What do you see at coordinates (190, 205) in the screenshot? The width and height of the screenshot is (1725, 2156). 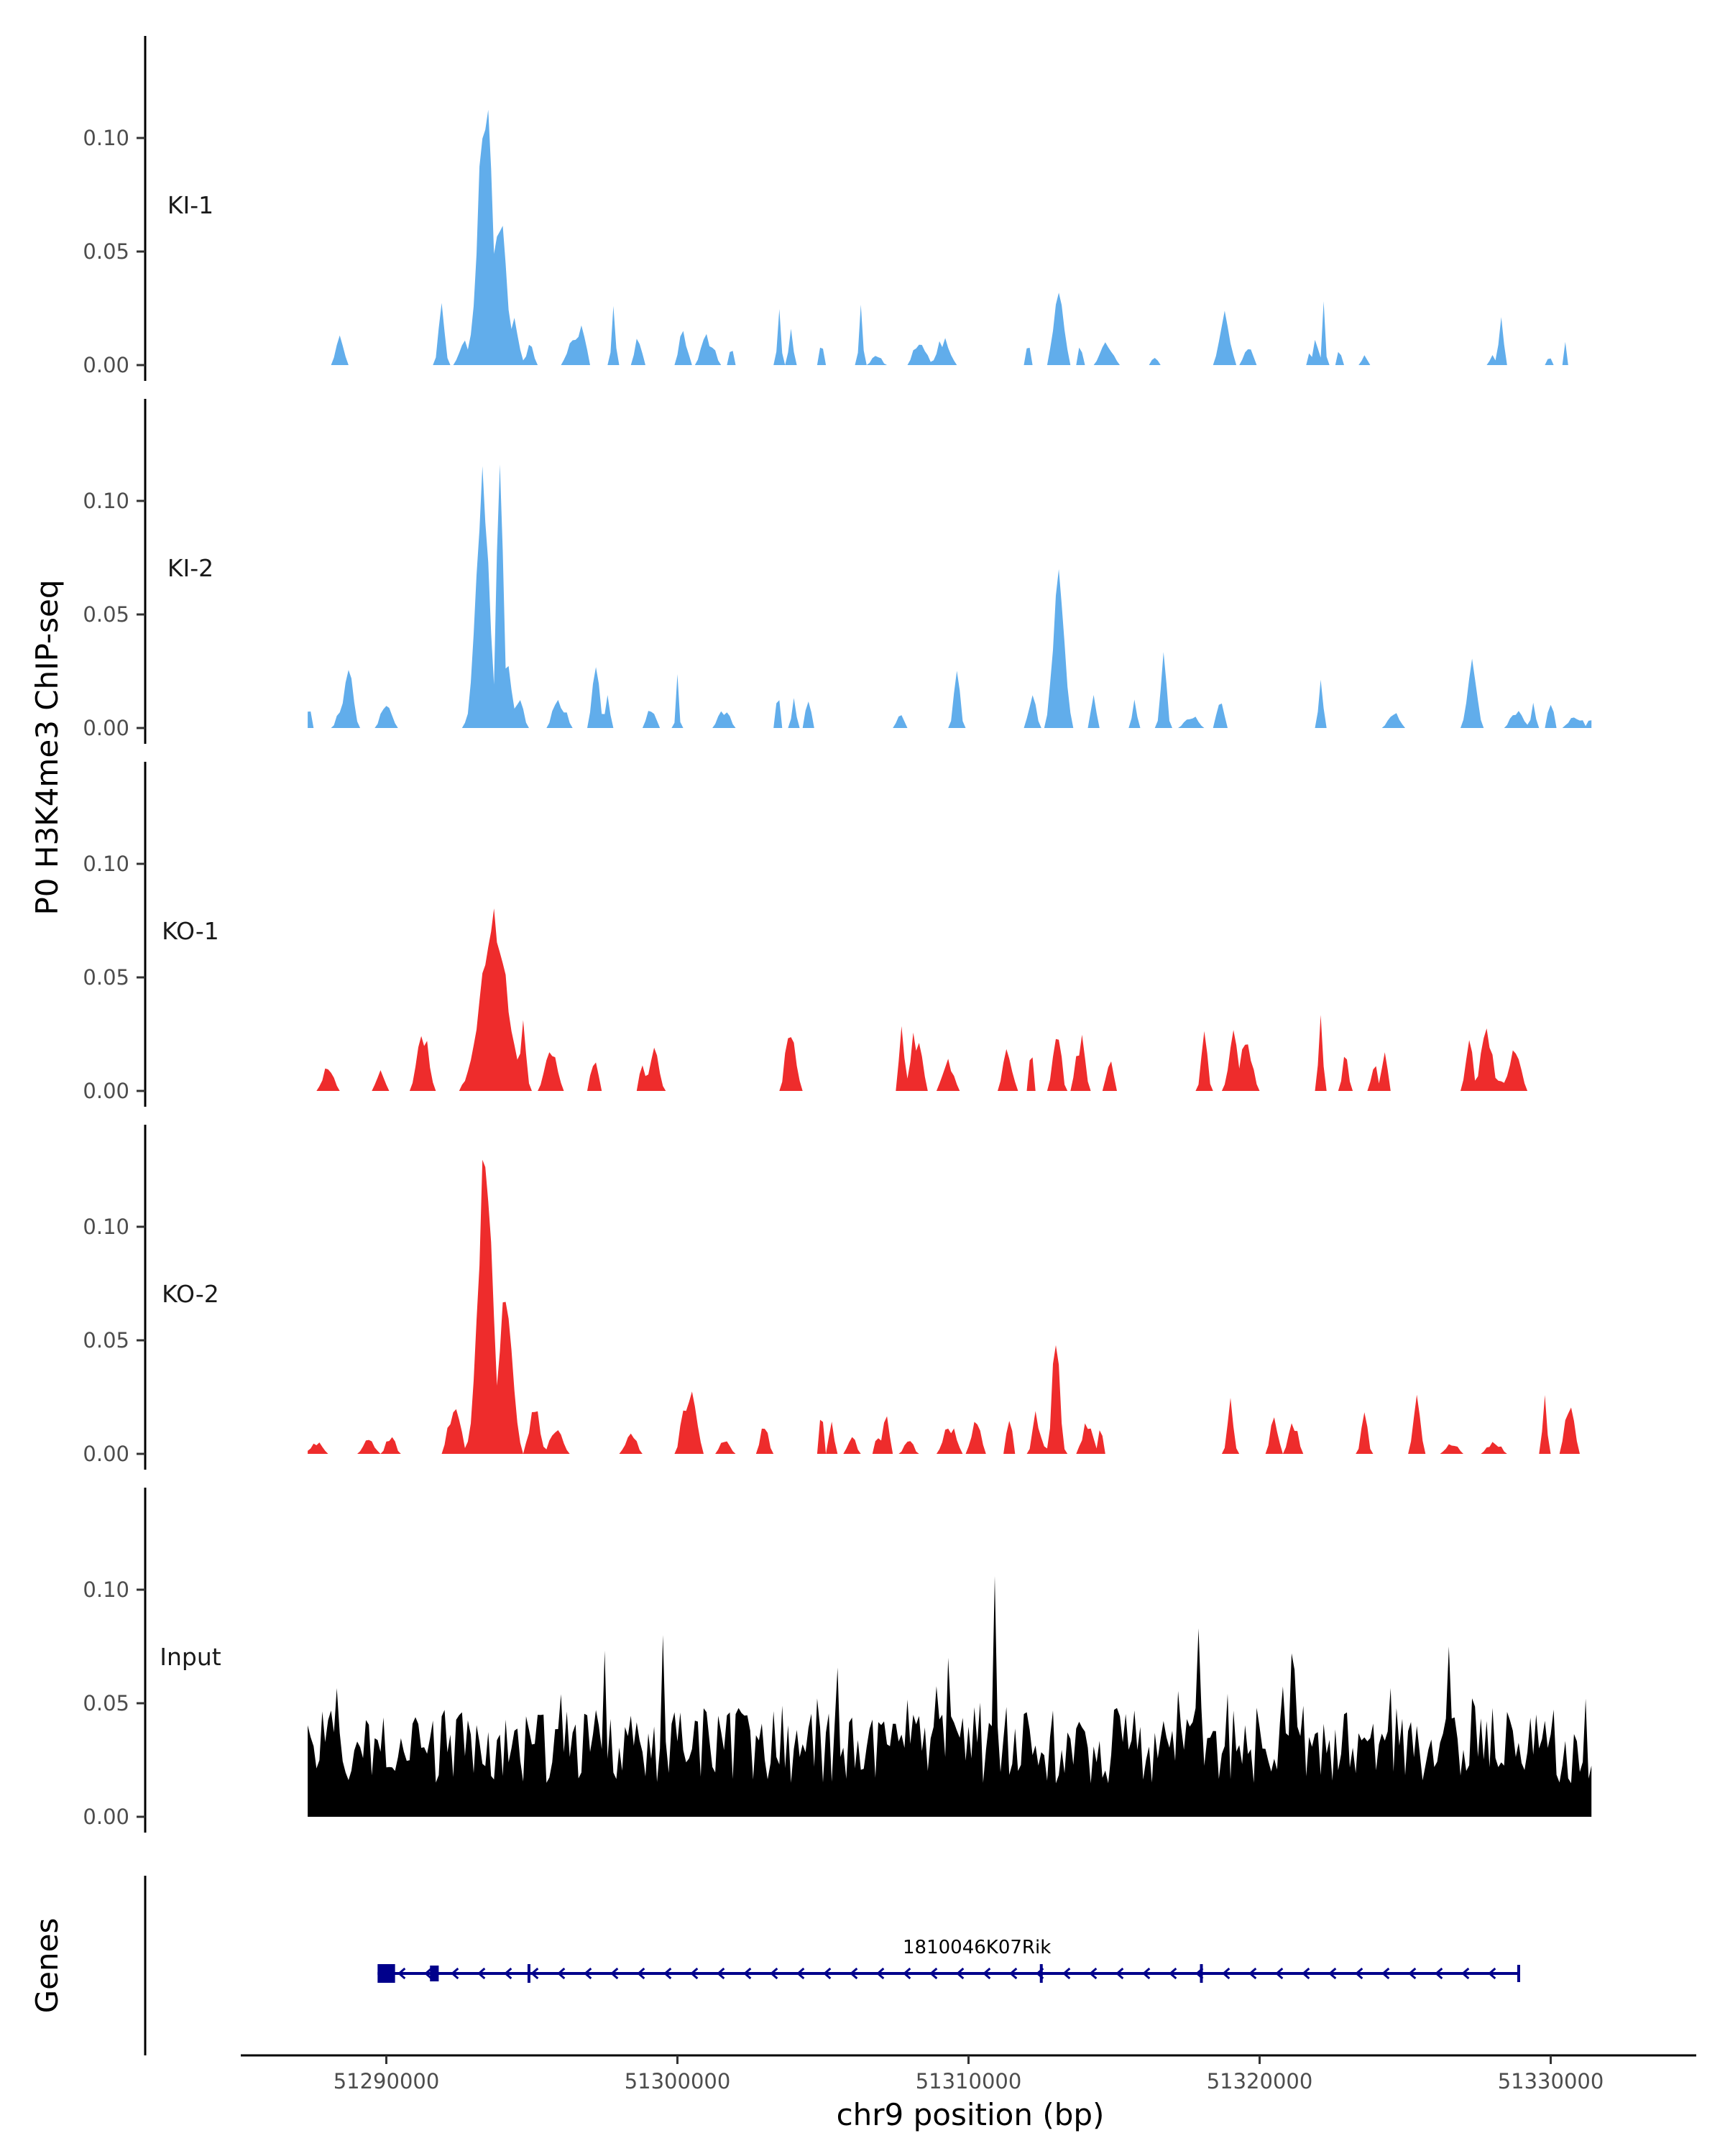 I see `track-label: KI-1` at bounding box center [190, 205].